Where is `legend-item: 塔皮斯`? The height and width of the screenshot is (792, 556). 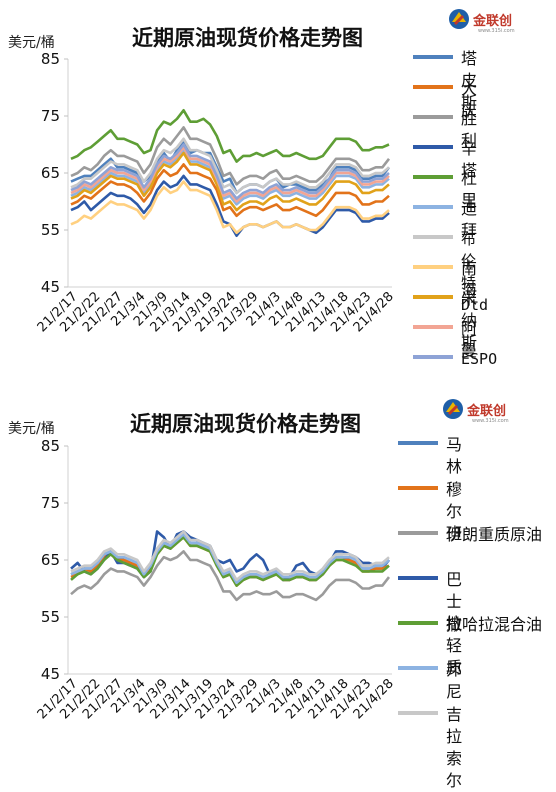 legend-item: 塔皮斯 is located at coordinates (445, 81).